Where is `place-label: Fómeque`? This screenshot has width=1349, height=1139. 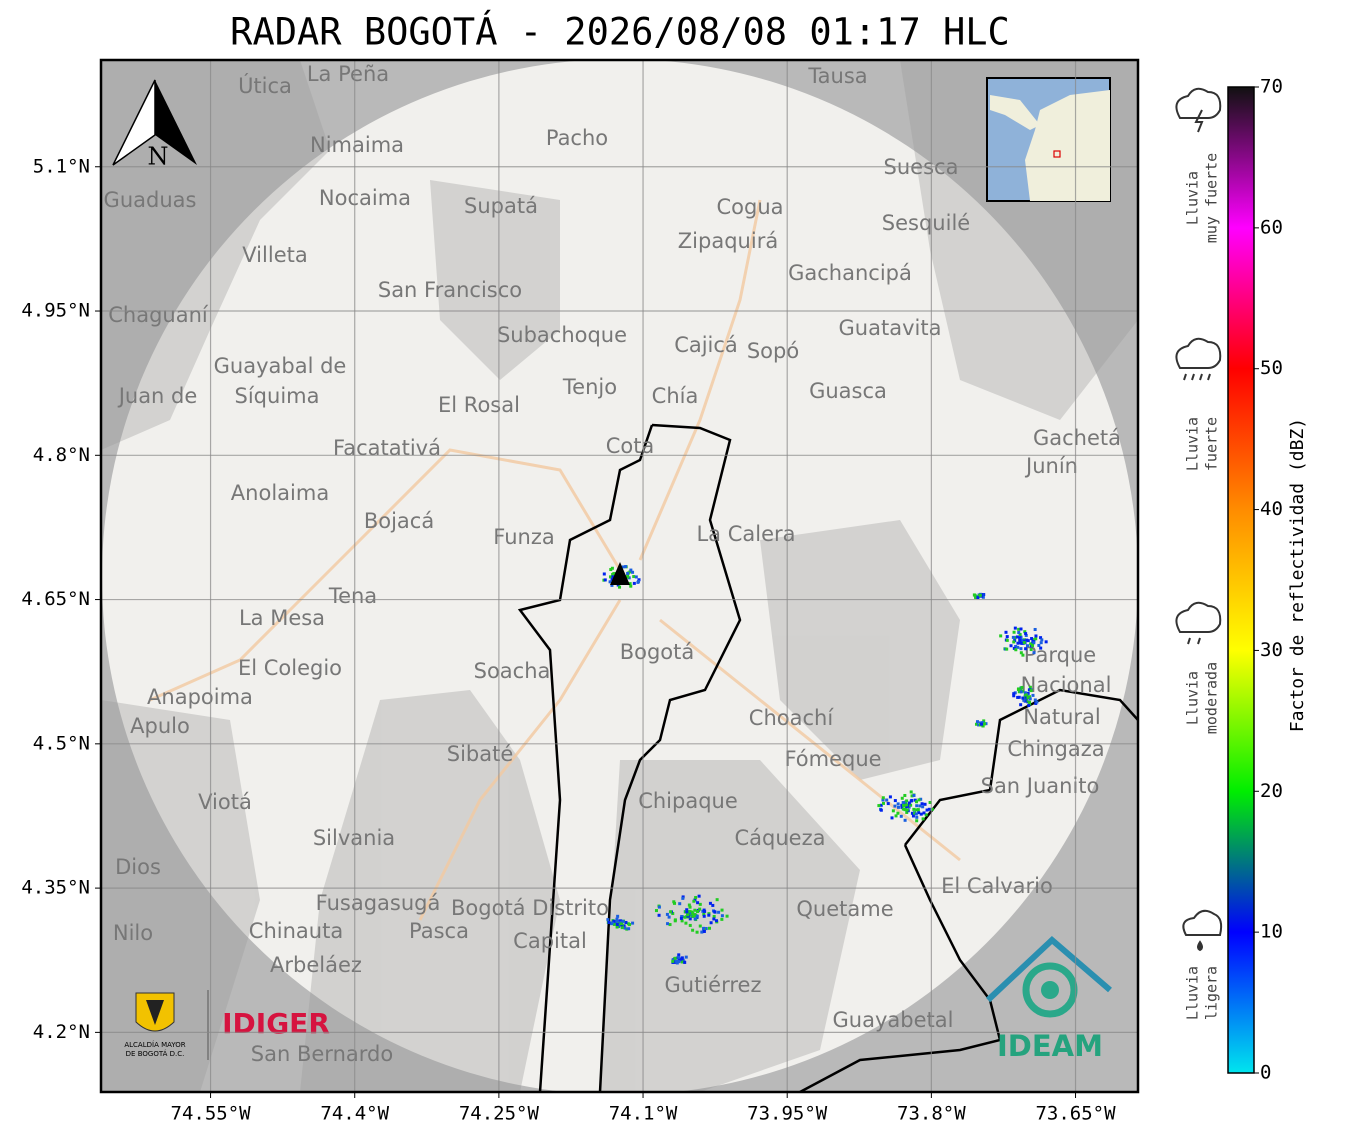
place-label: Fómeque is located at coordinates (832, 759).